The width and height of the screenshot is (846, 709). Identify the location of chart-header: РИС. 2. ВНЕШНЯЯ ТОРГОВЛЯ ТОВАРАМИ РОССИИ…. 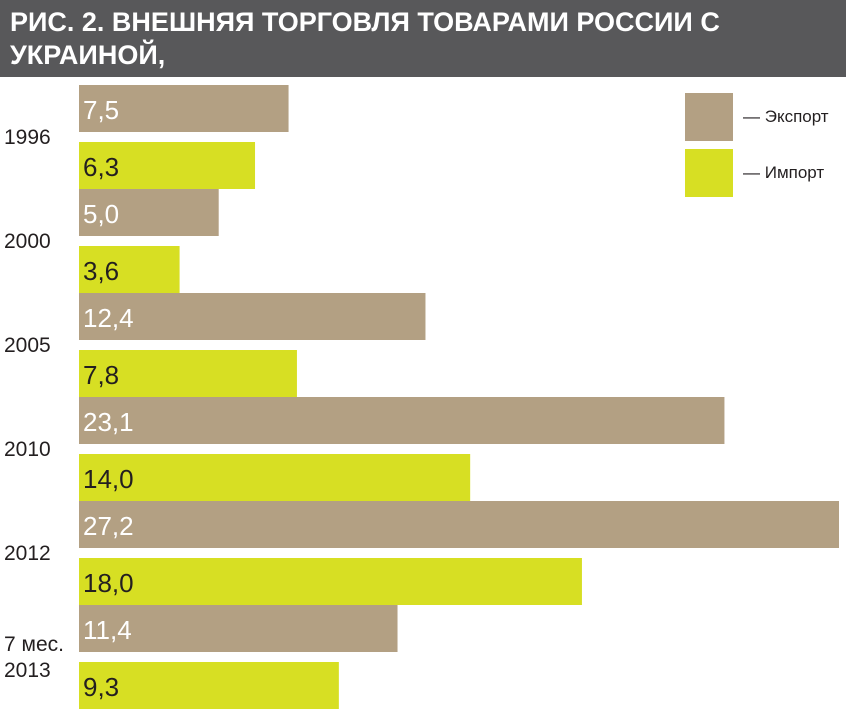
(423, 51).